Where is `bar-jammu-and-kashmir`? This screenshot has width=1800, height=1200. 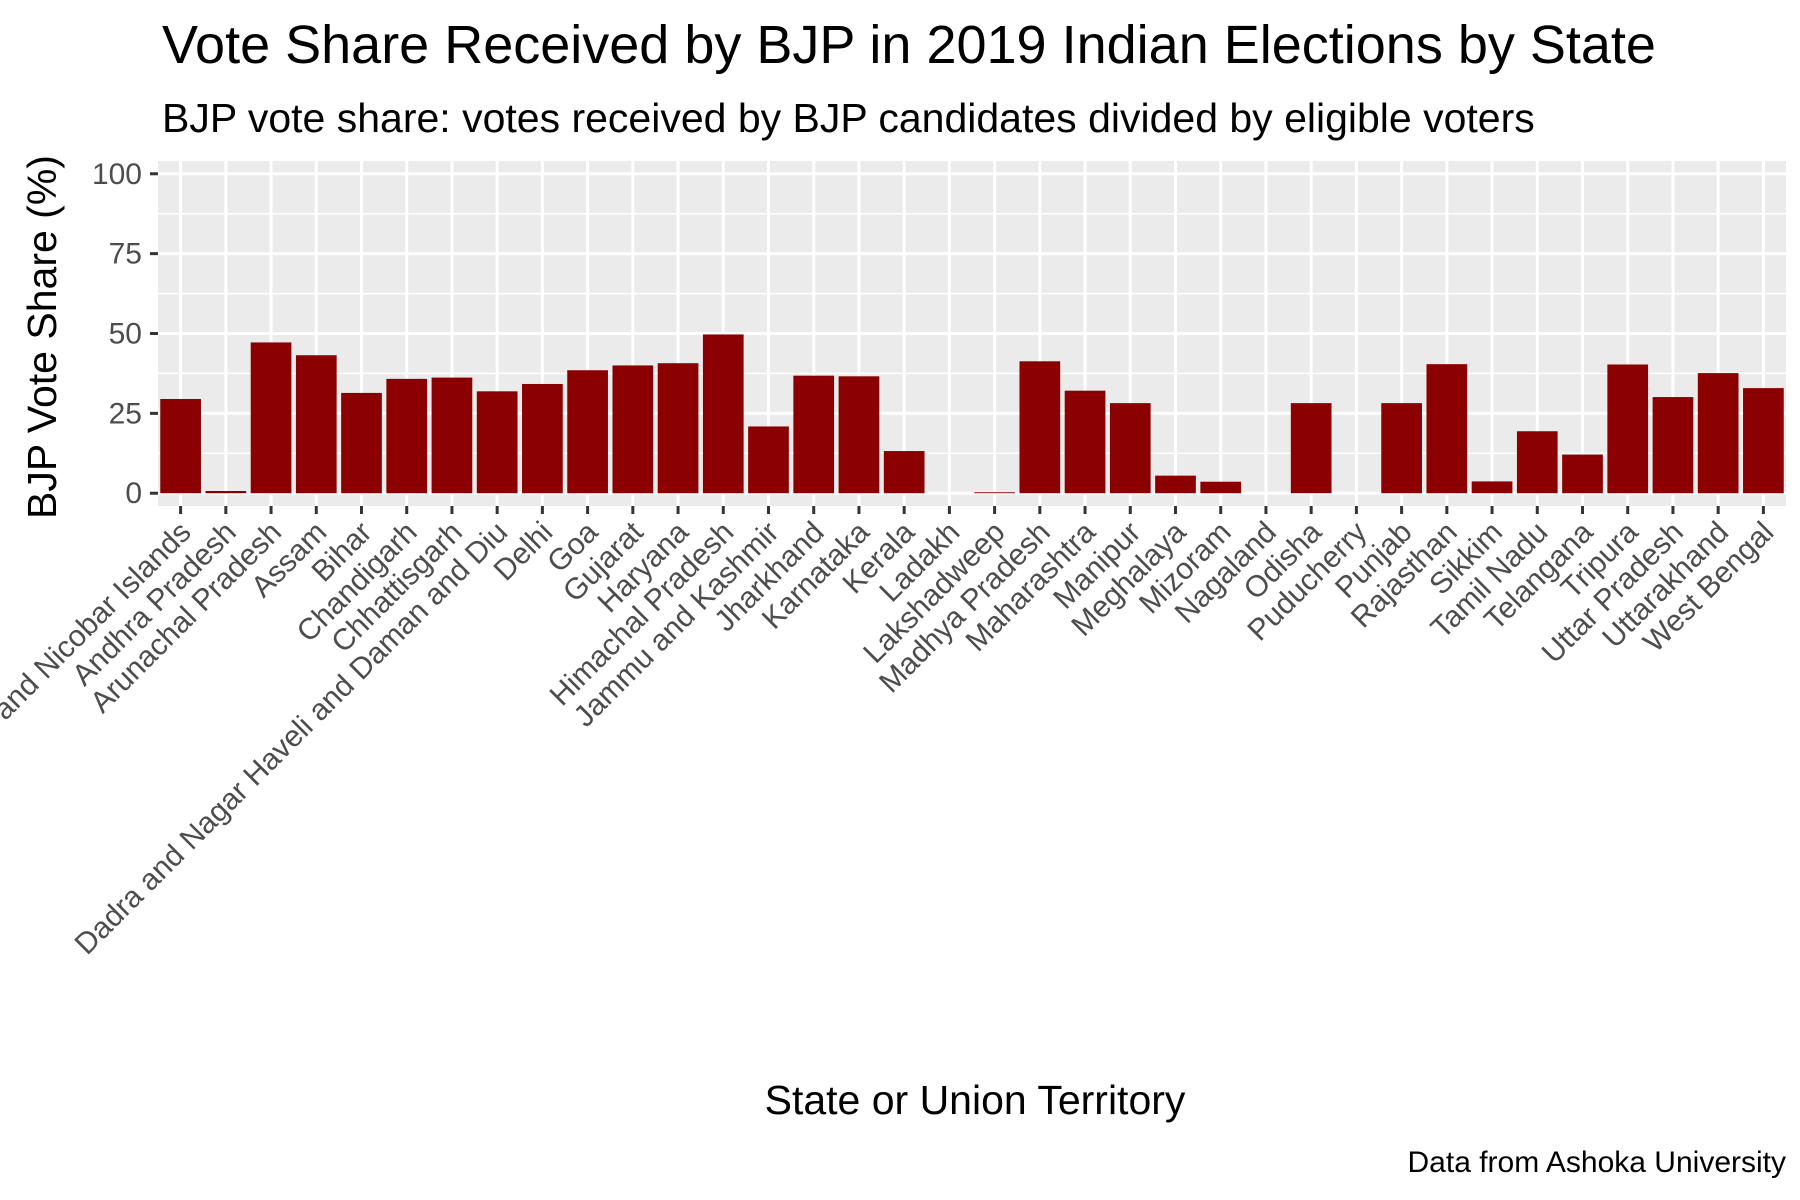 bar-jammu-and-kashmir is located at coordinates (768, 460).